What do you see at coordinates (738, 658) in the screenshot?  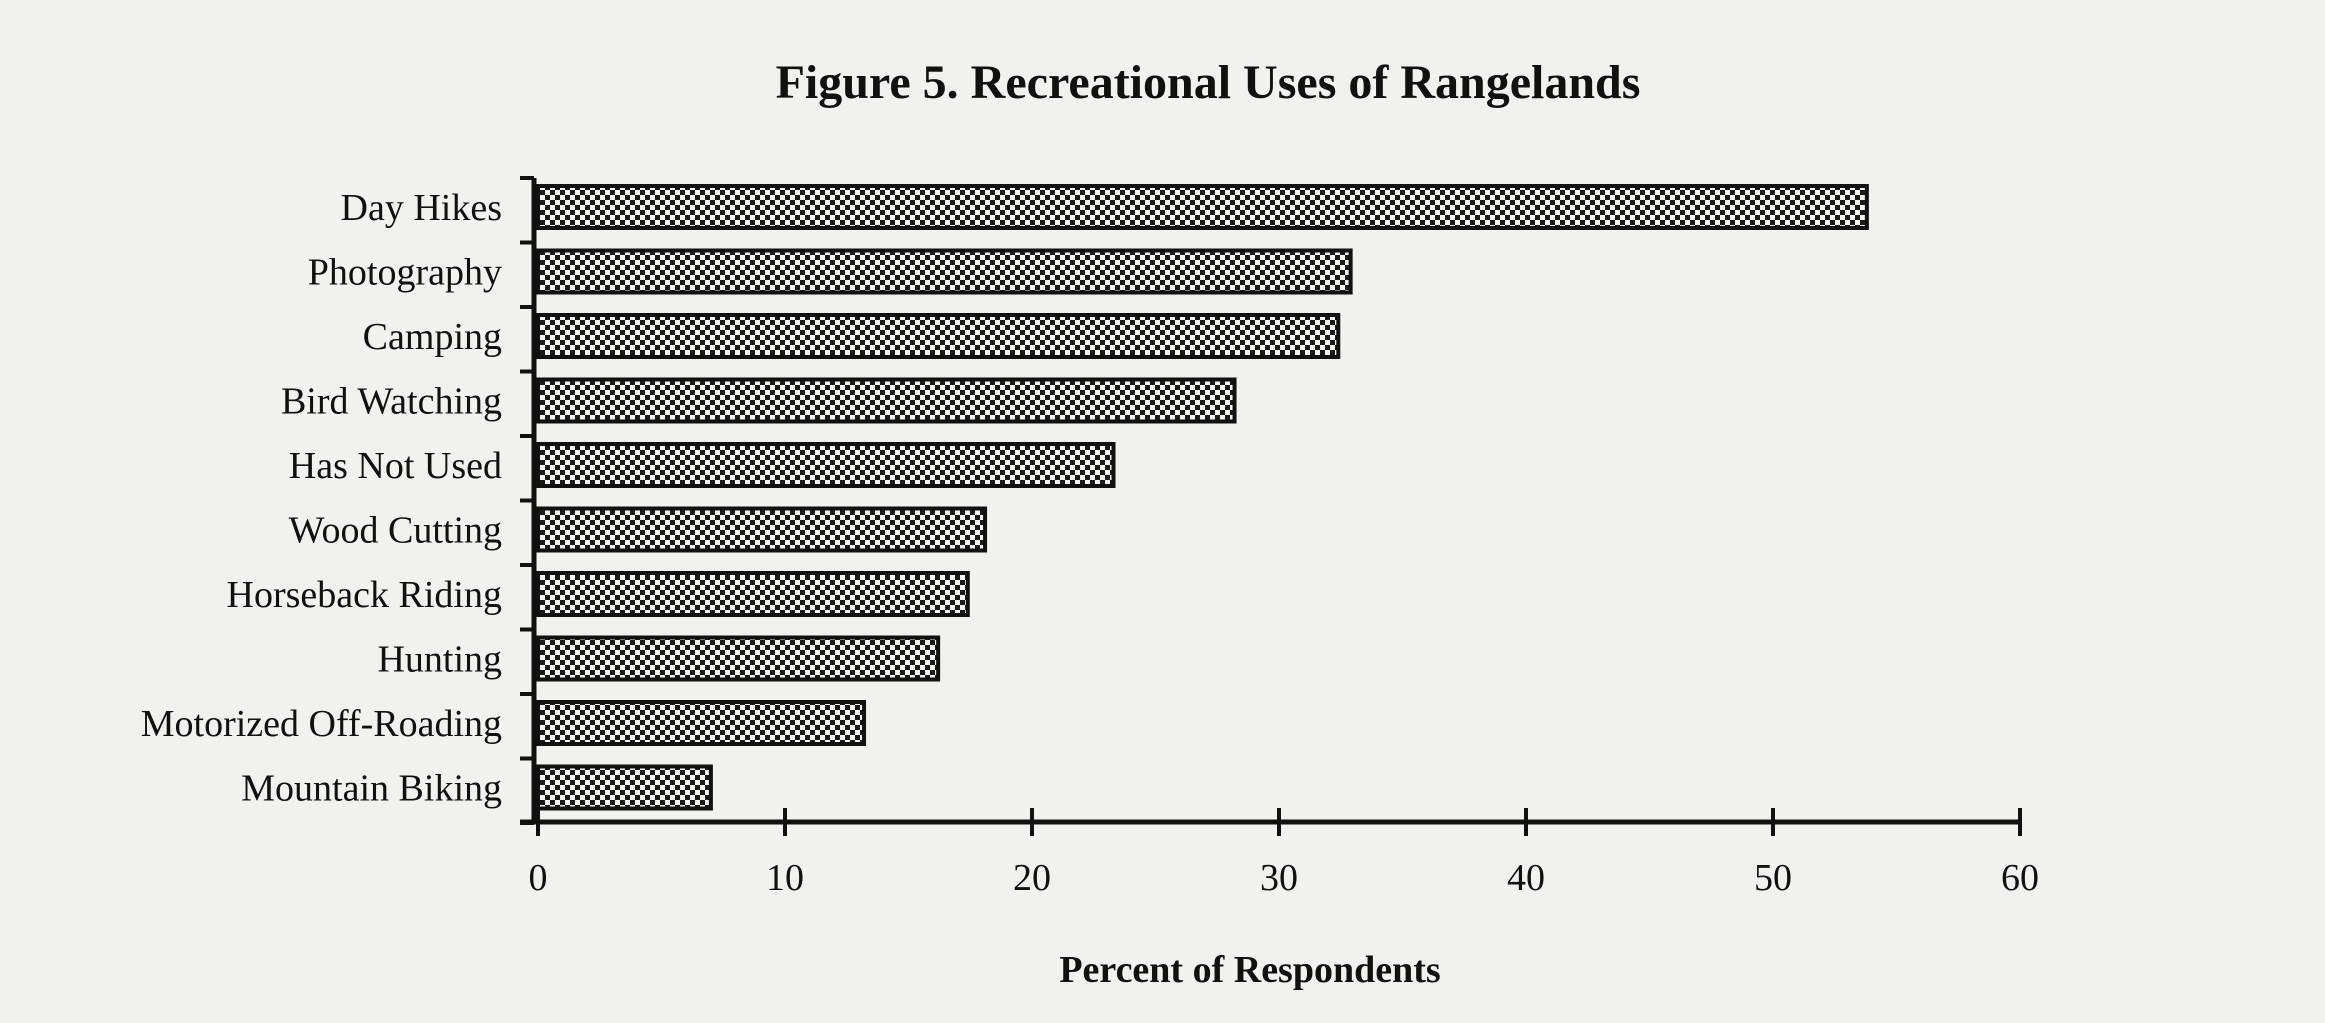 I see `bar-hunting` at bounding box center [738, 658].